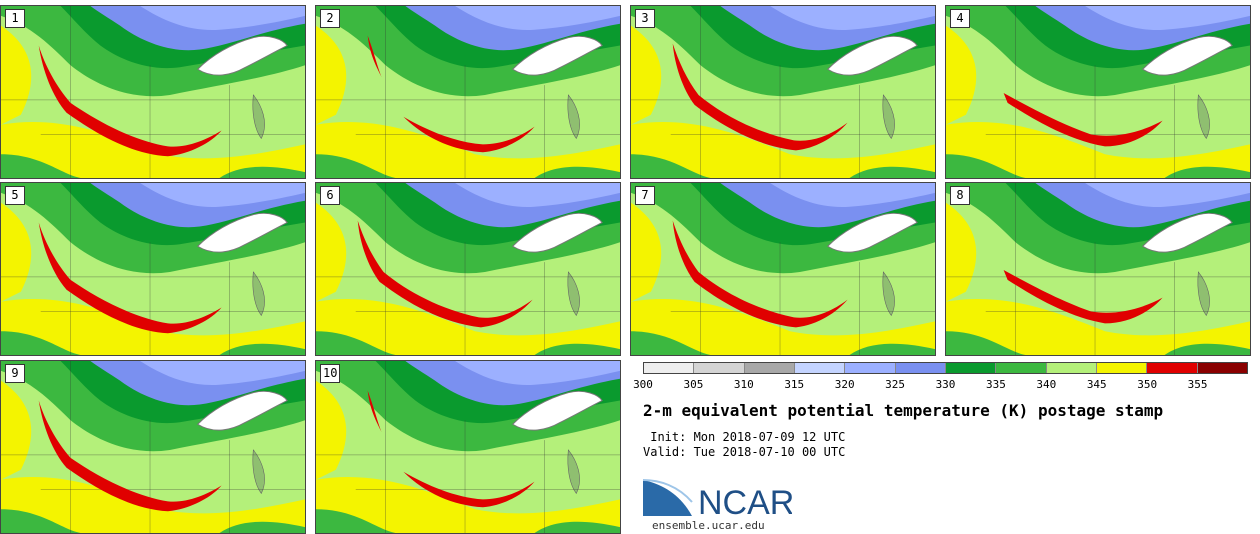 The width and height of the screenshot is (1260, 534). I want to click on svg-text: NCAR, so click(745, 502).